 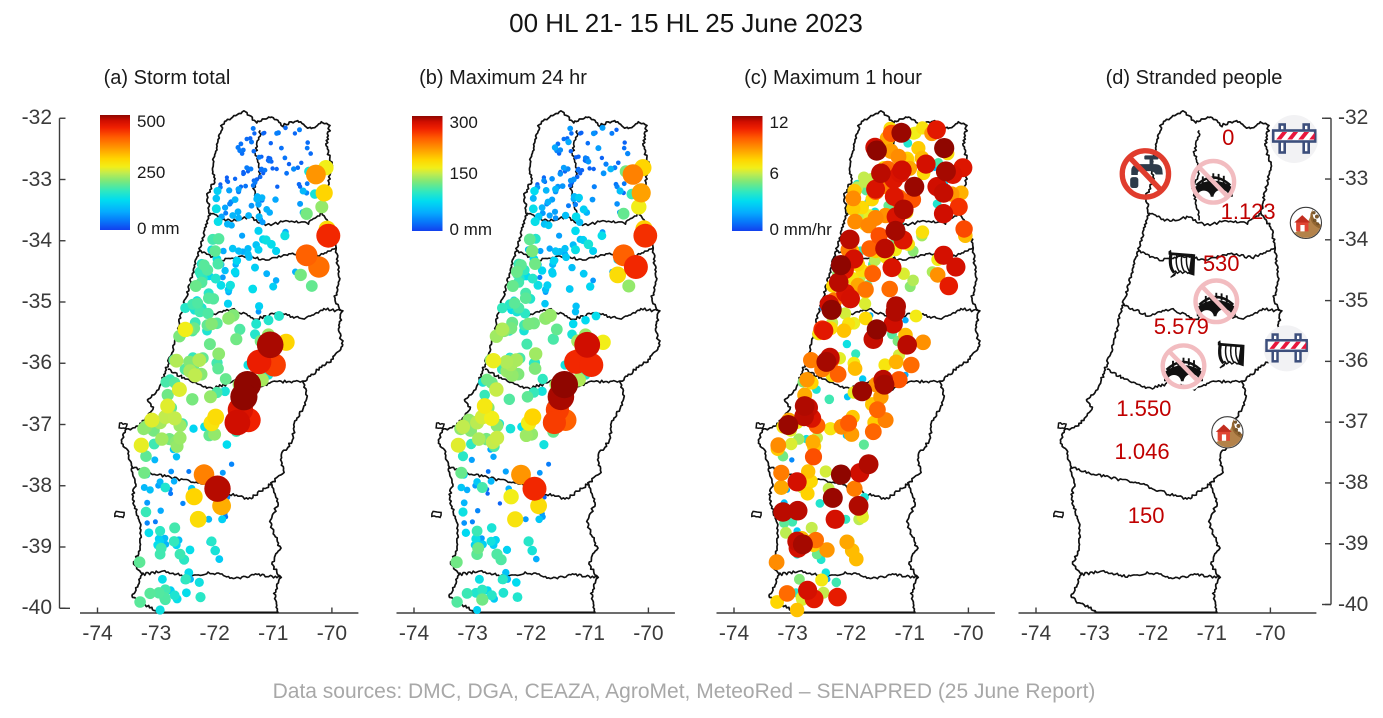 What do you see at coordinates (833, 78) in the screenshot?
I see `panel-c-title: (c) Maximum 1 hour` at bounding box center [833, 78].